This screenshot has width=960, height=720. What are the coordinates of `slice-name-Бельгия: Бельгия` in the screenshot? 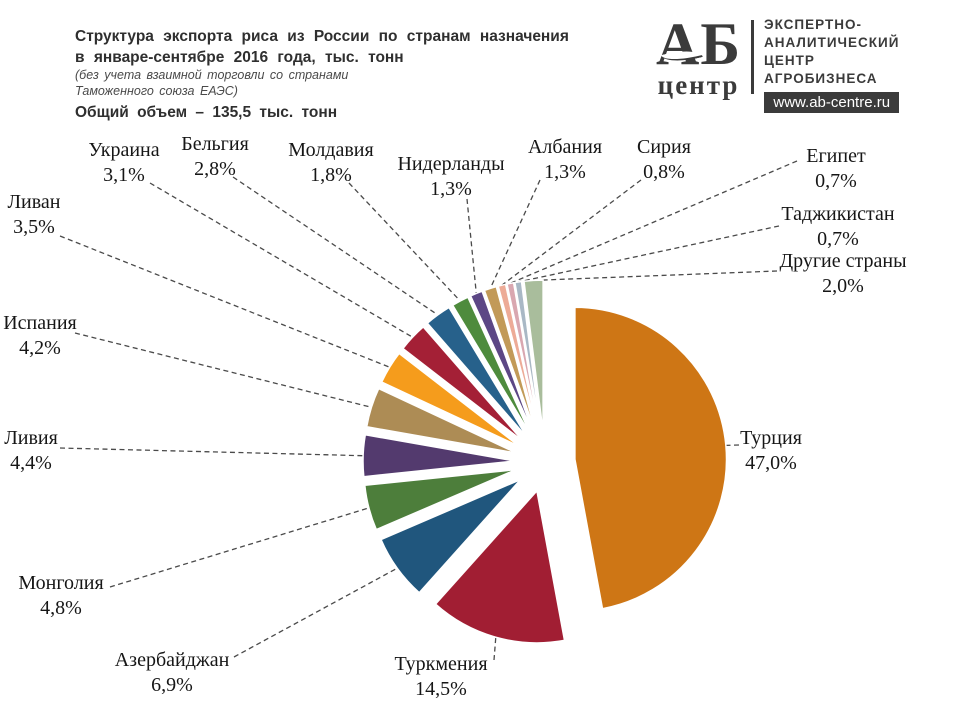 It's located at (215, 144).